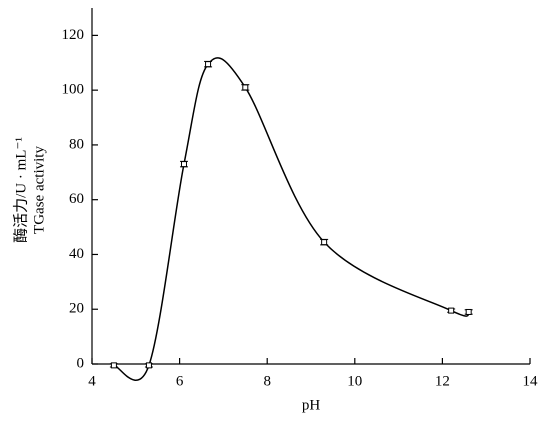 This screenshot has height=424, width=543. I want to click on y-tick-label: 80, so click(76, 144).